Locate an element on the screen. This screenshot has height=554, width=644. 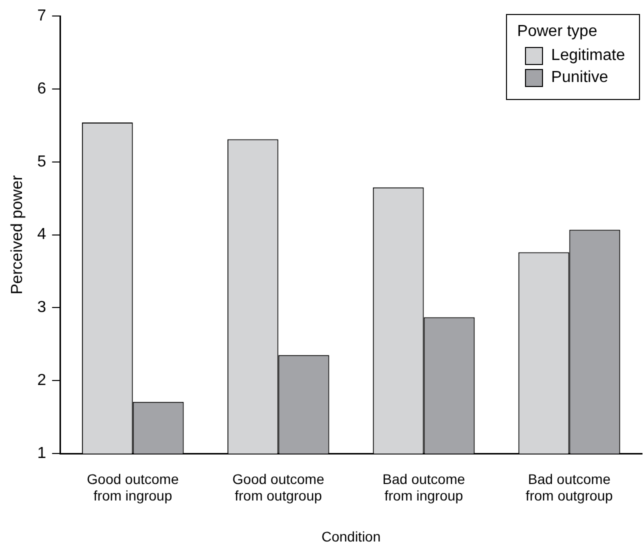
legend-label: Punitive is located at coordinates (579, 78).